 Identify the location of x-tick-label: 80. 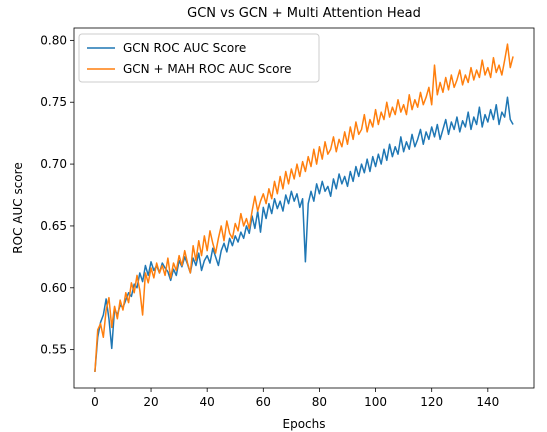
(319, 402).